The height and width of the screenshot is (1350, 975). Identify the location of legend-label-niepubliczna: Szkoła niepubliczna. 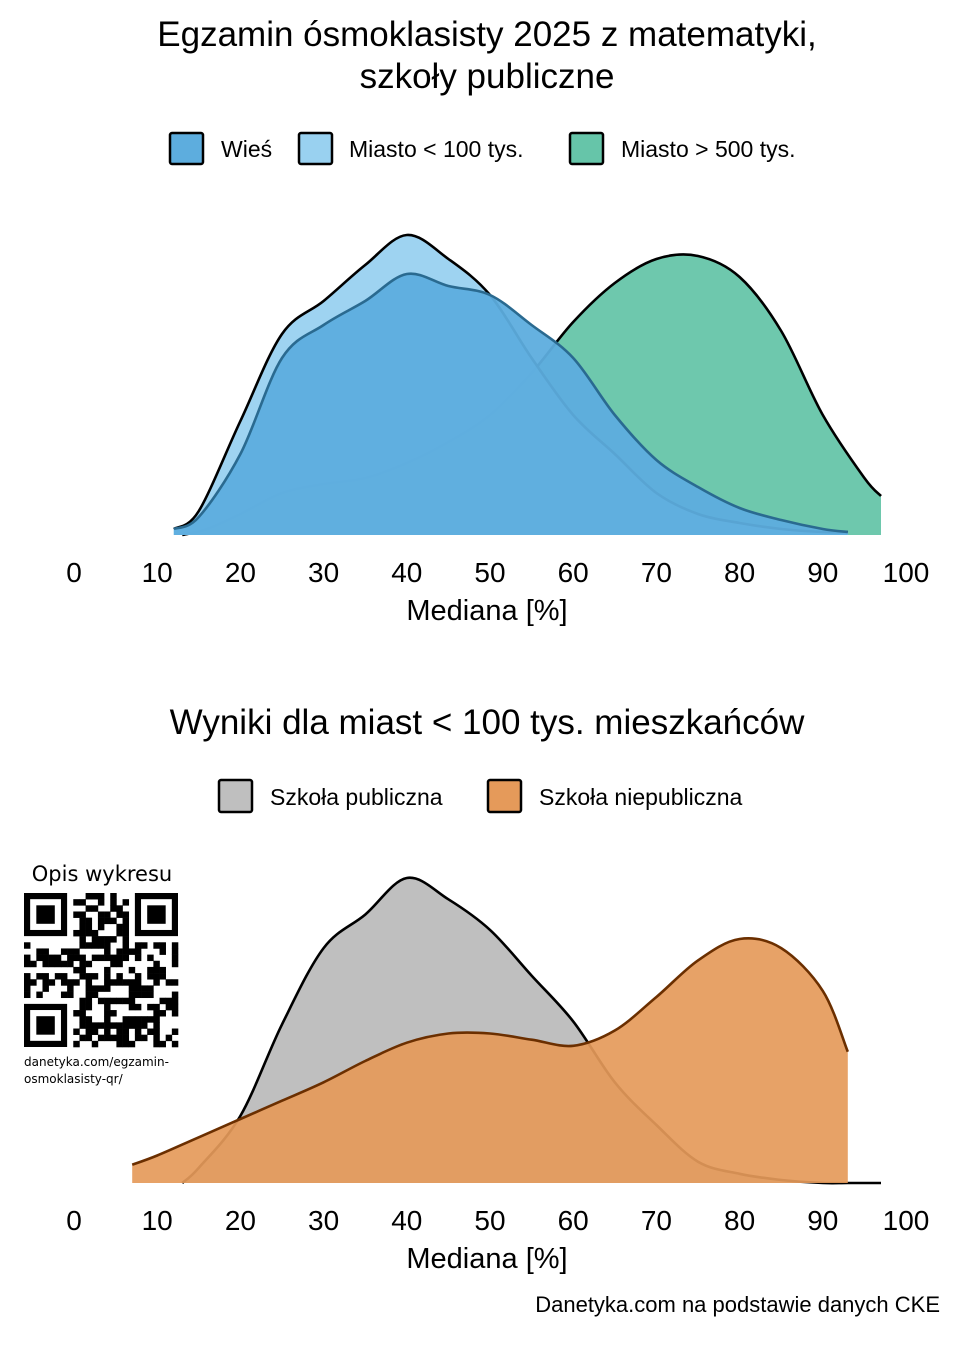
(641, 797).